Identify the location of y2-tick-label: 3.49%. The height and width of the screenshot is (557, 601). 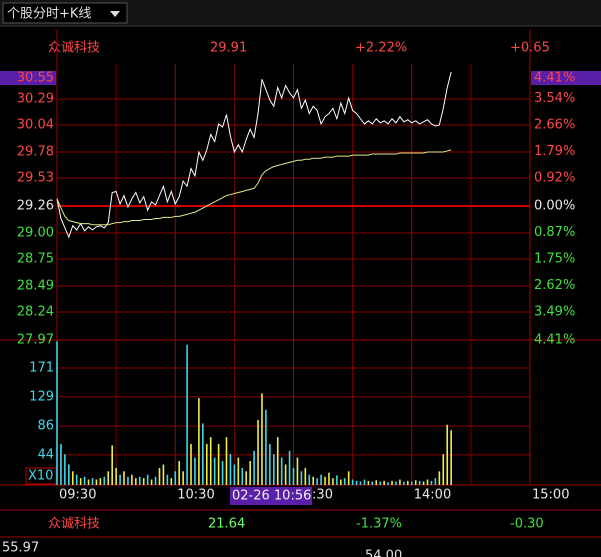
(554, 312).